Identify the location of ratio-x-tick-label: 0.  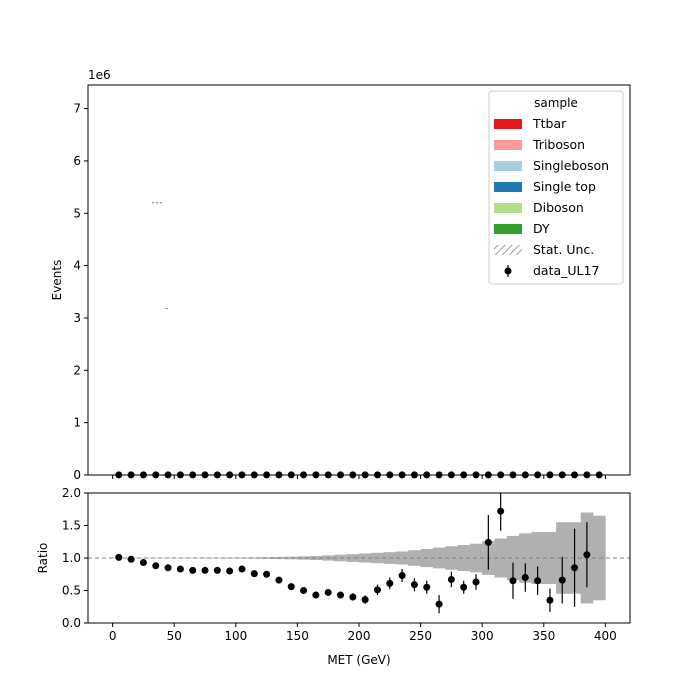
(113, 636).